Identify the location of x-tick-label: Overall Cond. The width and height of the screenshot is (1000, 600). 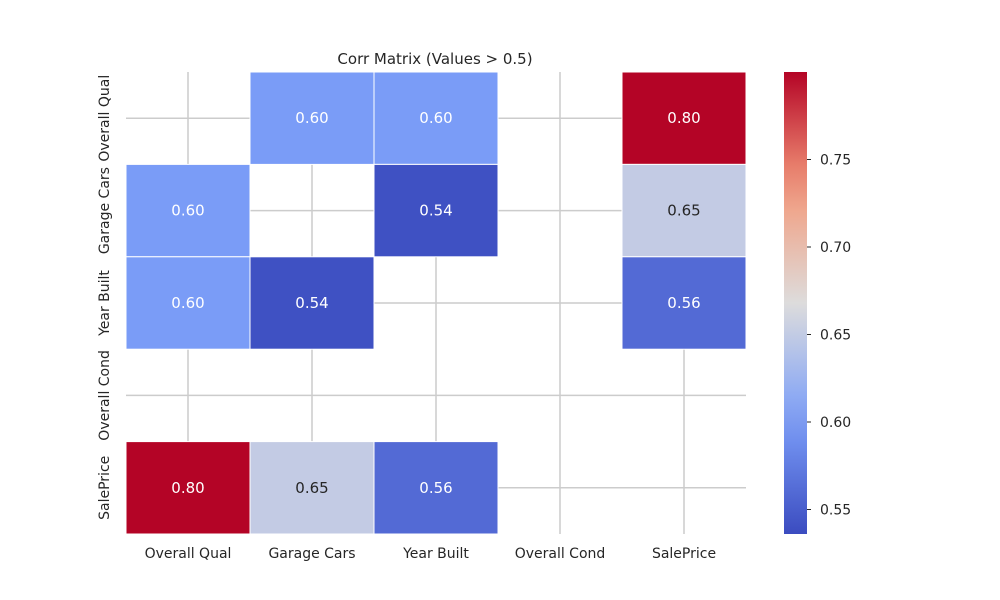
(560, 554).